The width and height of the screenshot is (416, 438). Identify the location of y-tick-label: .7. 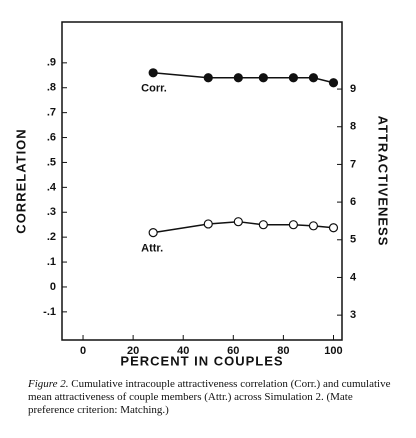
(51, 113).